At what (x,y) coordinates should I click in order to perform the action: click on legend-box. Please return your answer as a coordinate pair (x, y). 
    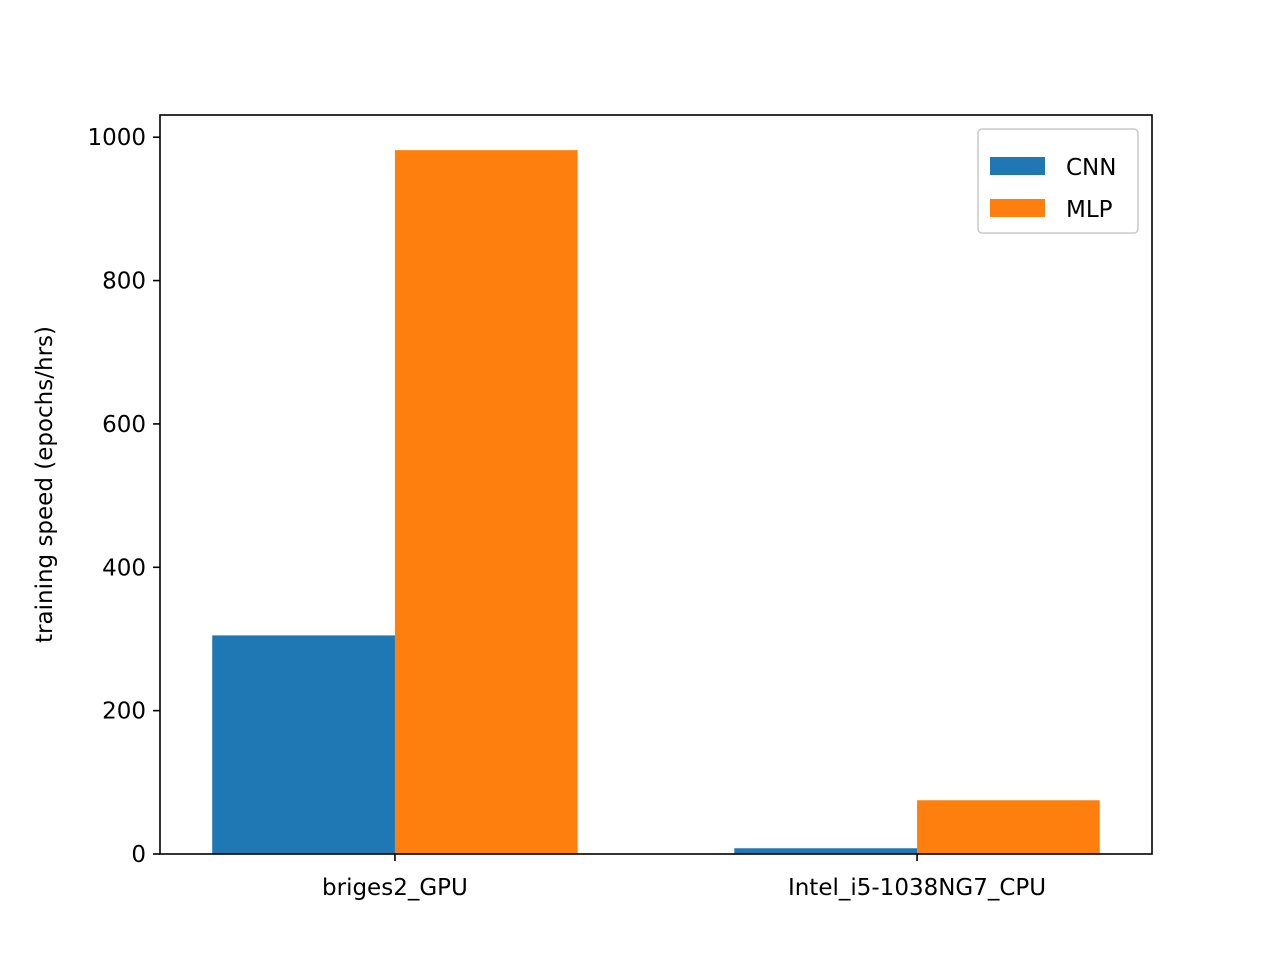
    Looking at the image, I should click on (1058, 181).